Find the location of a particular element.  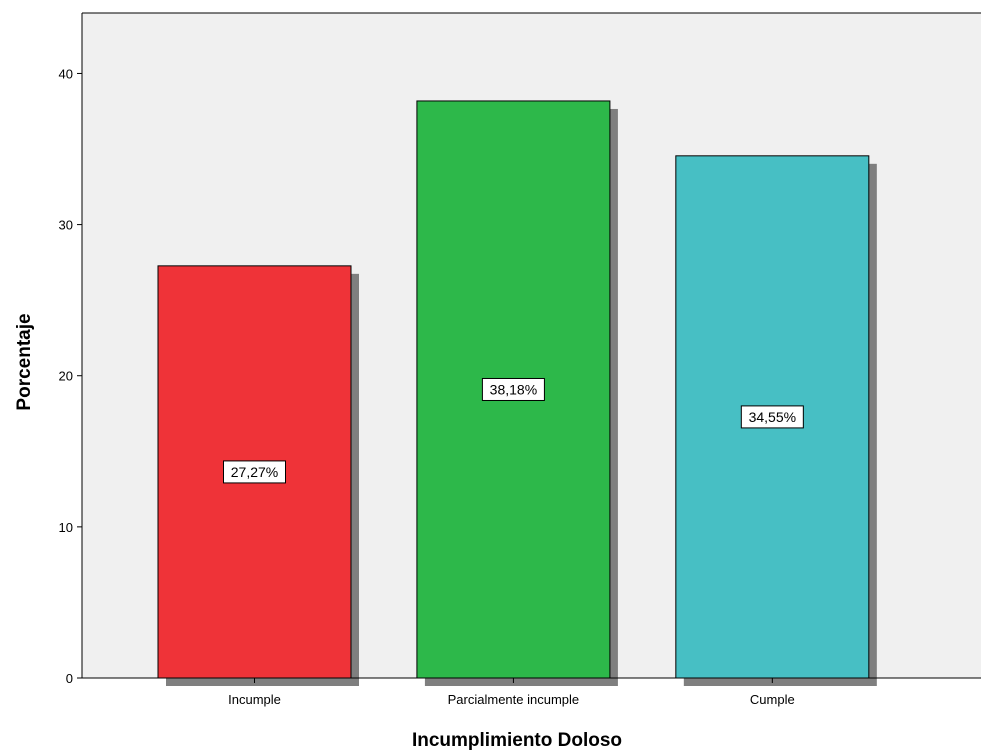

x-tick-label: Cumple is located at coordinates (772, 699).